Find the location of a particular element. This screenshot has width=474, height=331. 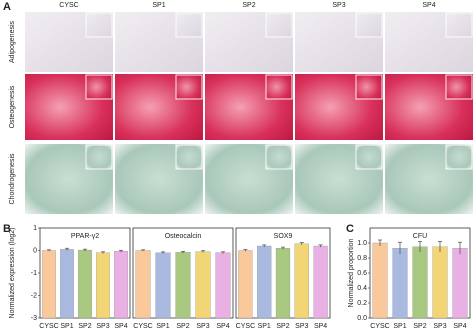

chart-title: CFU is located at coordinates (420, 236).